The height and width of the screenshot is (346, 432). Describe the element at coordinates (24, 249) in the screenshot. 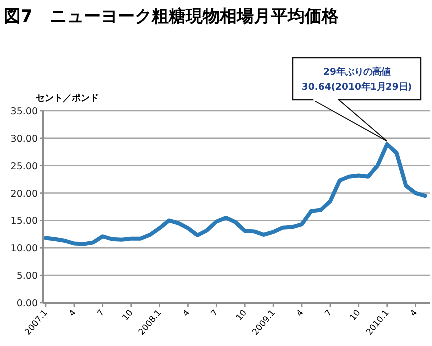

I see `y-tick-label: 10.00` at that location.